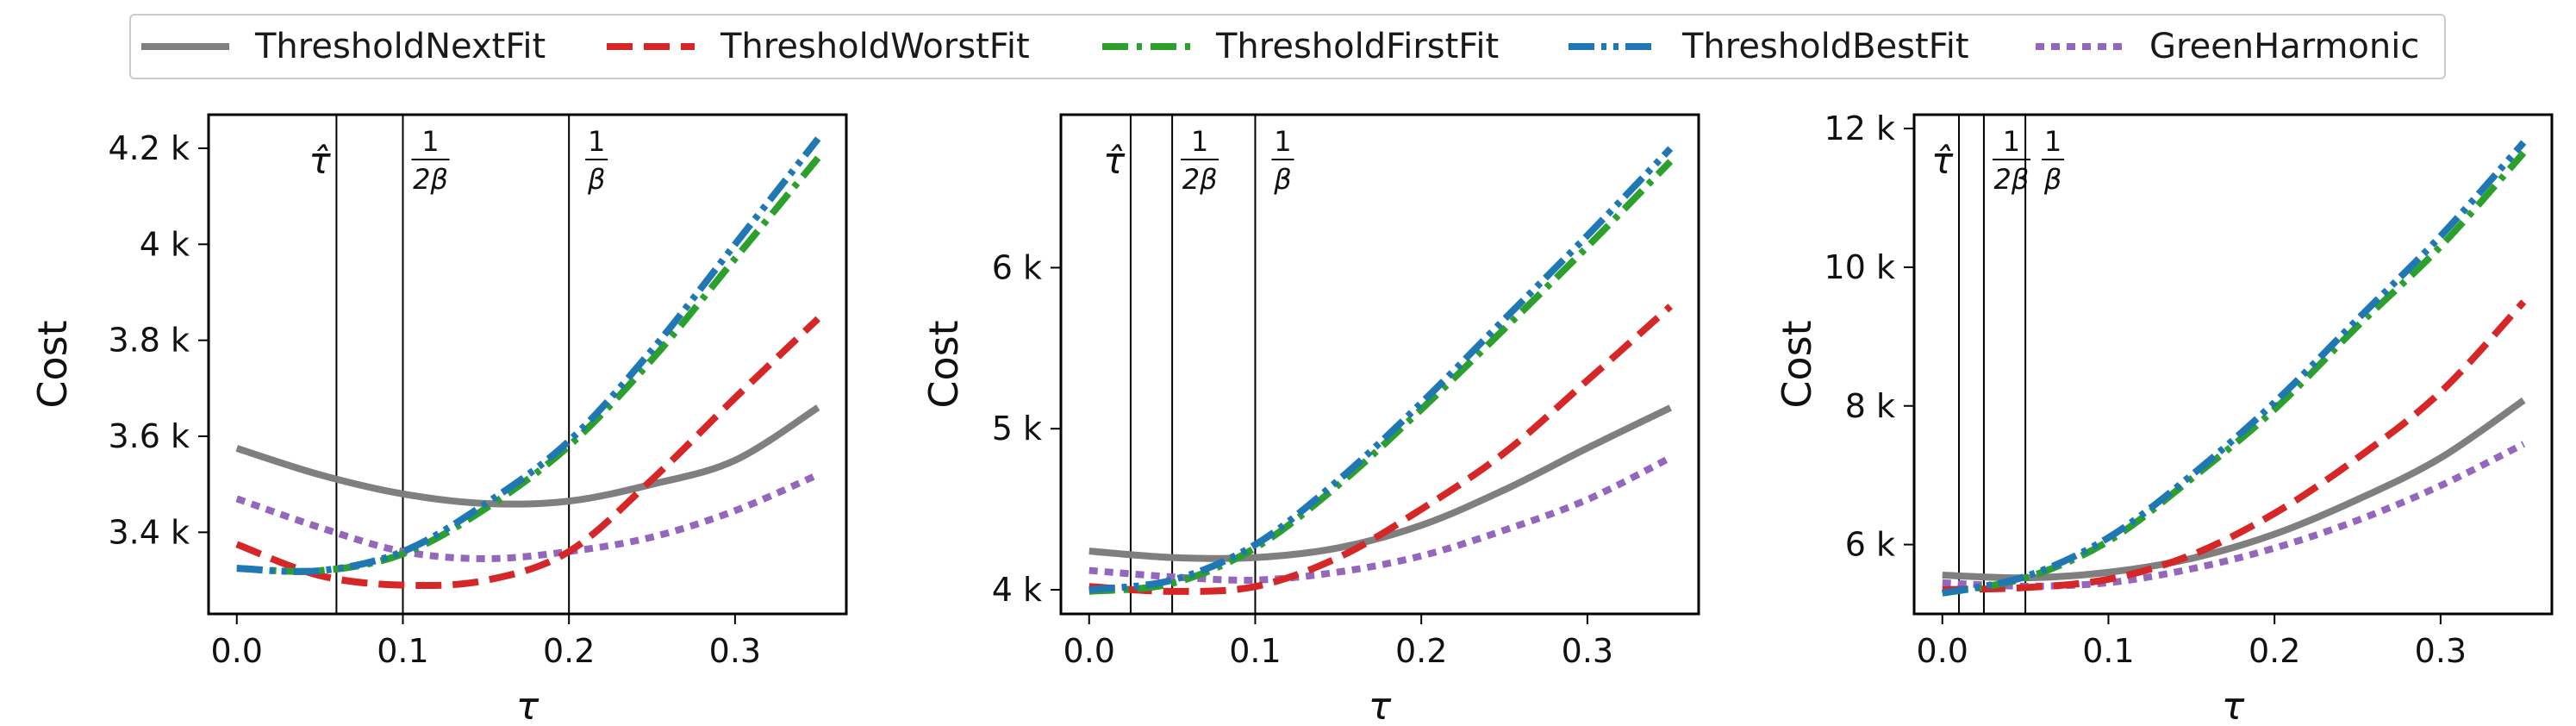  Describe the element at coordinates (1358, 46) in the screenshot. I see `legend-label: ThresholdFirstFit` at that location.